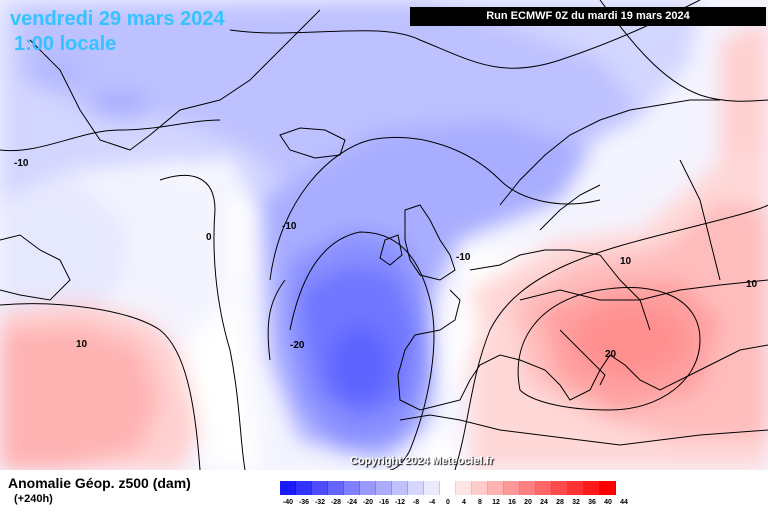  Describe the element at coordinates (432, 502) in the screenshot. I see `colorbar-tick-label: -4` at that location.